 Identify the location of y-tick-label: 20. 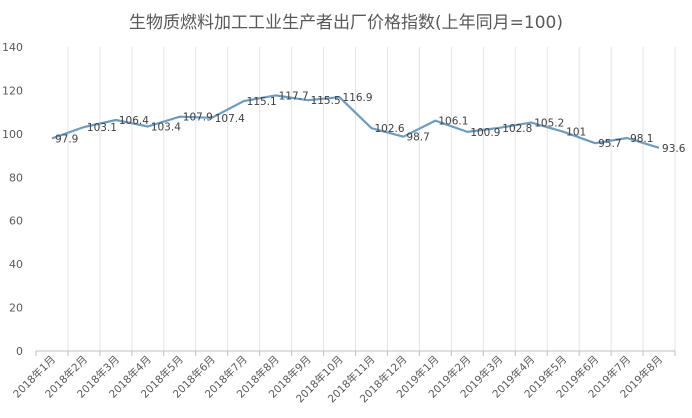
(16, 308).